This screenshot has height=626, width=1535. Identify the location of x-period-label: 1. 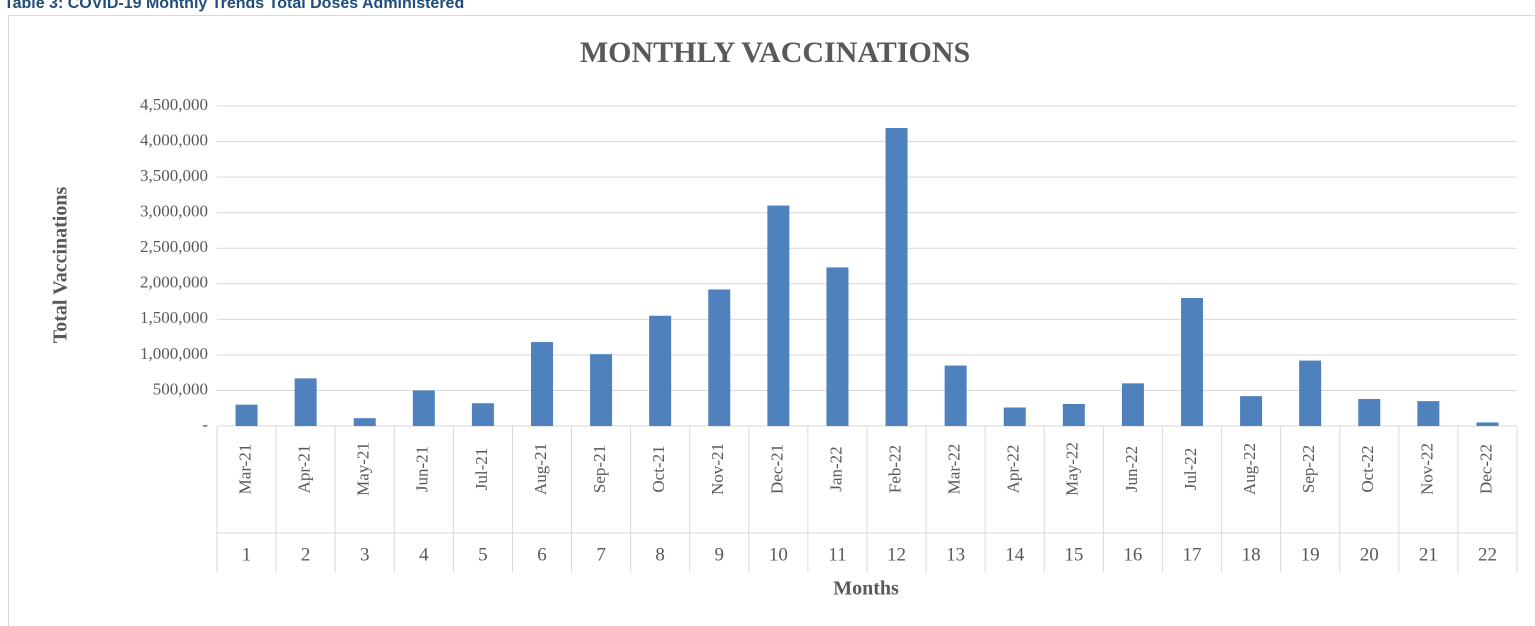
(247, 554).